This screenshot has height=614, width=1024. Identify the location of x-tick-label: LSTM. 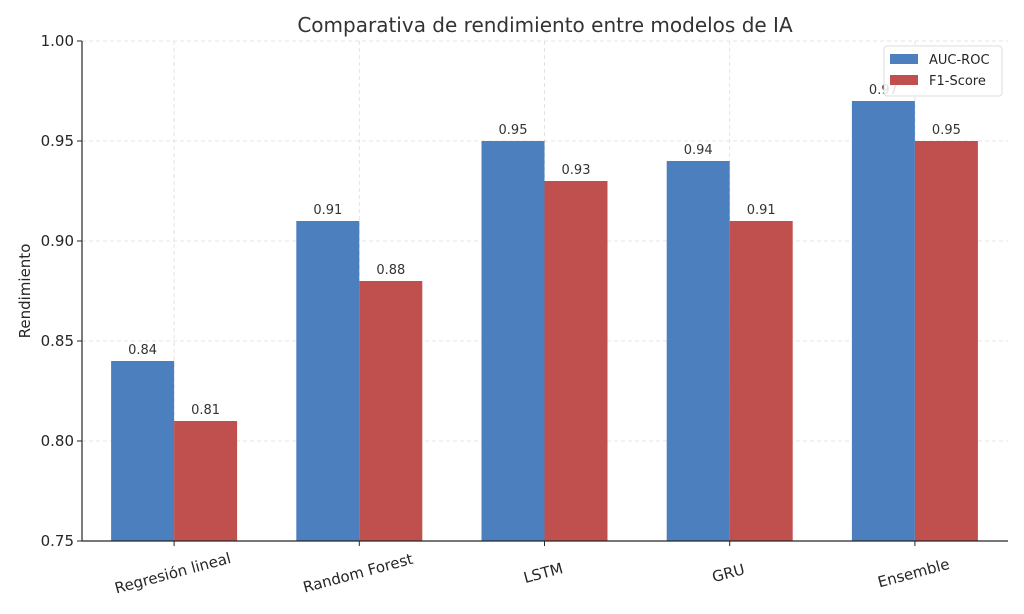
(543, 573).